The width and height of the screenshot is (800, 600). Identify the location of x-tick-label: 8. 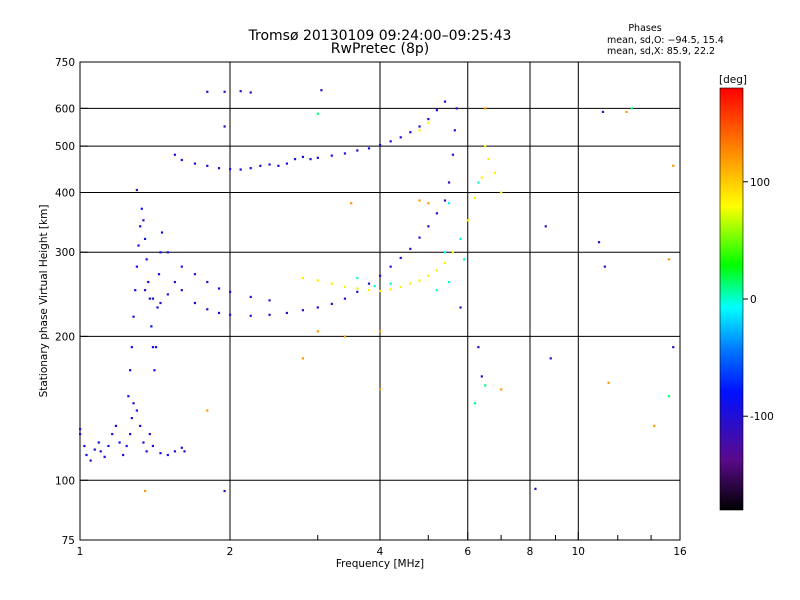
(530, 552).